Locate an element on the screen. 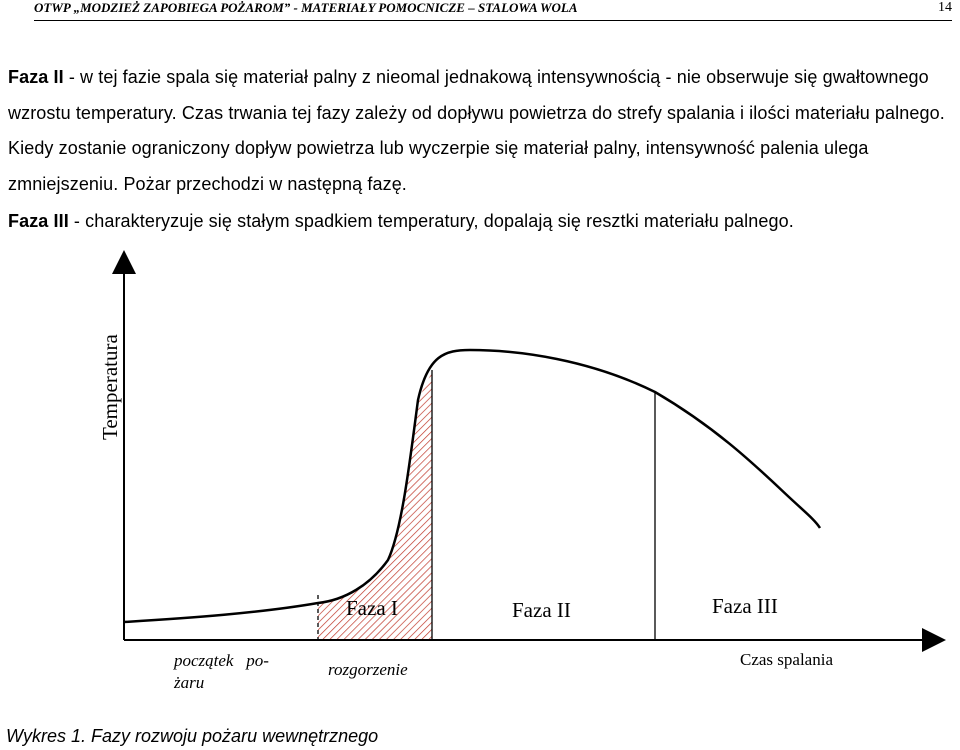 This screenshot has width=960, height=750. phase-label-faza-i: Faza I is located at coordinates (372, 608).